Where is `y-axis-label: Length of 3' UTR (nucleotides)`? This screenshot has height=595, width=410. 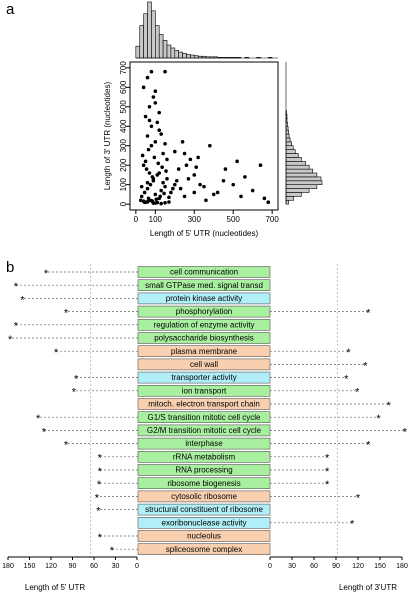
y-axis-label: Length of 3' UTR (nucleotides) is located at coordinates (107, 136).